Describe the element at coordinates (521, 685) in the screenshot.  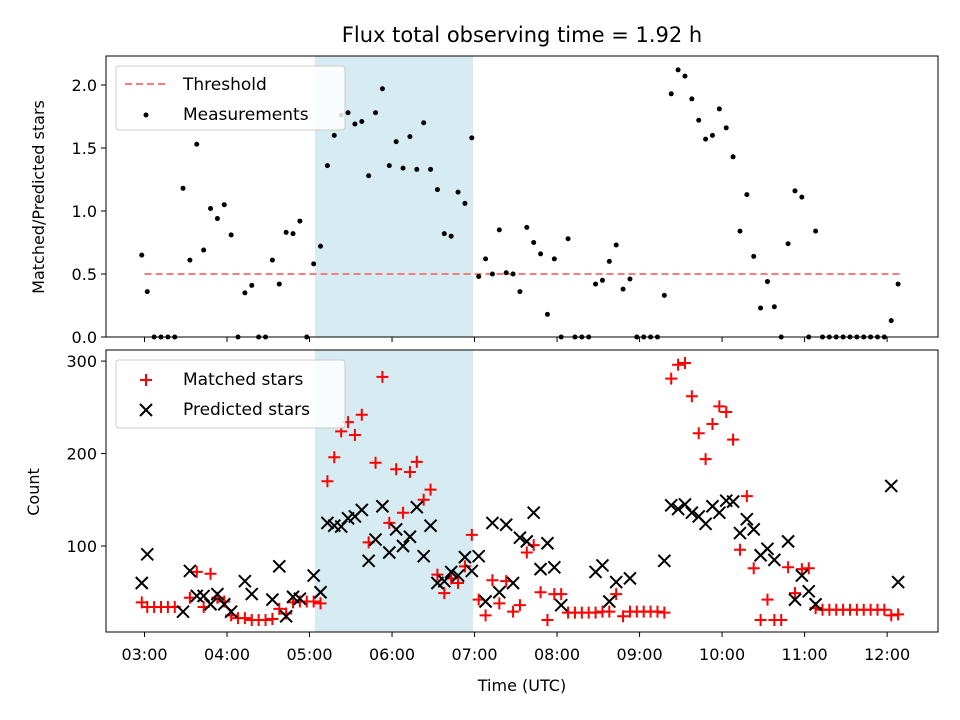
I see `x-axis-label: Time (UTC)` at that location.